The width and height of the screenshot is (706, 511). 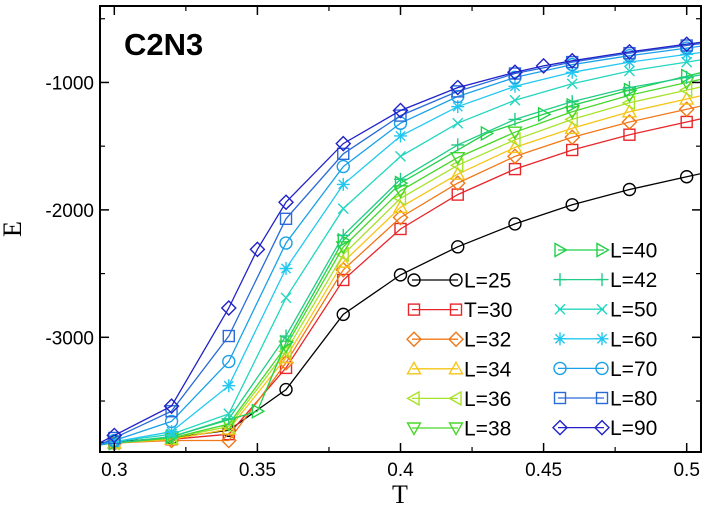 What do you see at coordinates (633, 369) in the screenshot?
I see `legend-label: L=70` at bounding box center [633, 369].